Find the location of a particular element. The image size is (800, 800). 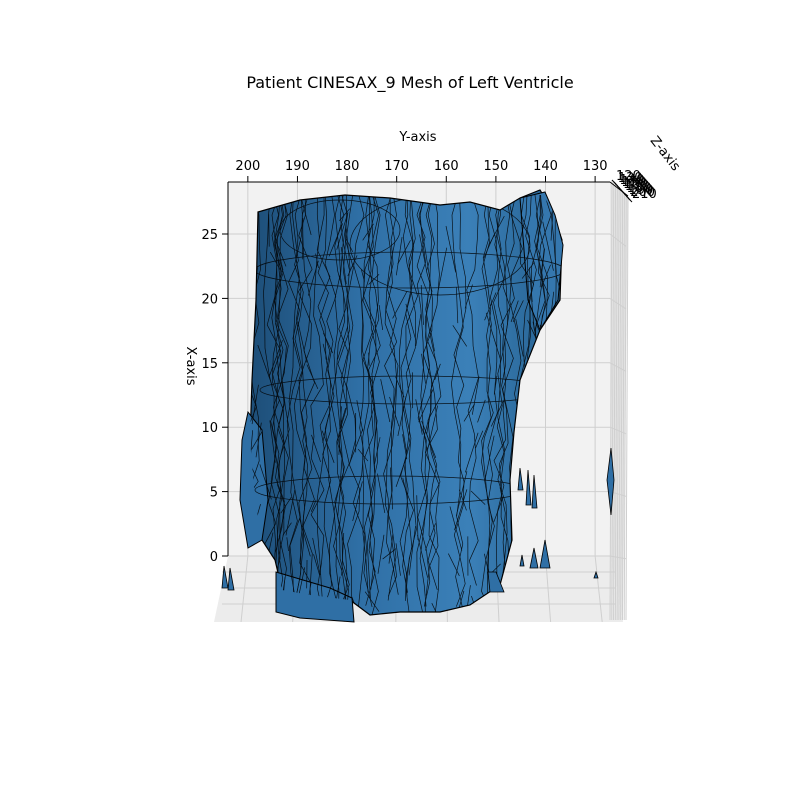

z-tick-label: 160 is located at coordinates (635, 184).